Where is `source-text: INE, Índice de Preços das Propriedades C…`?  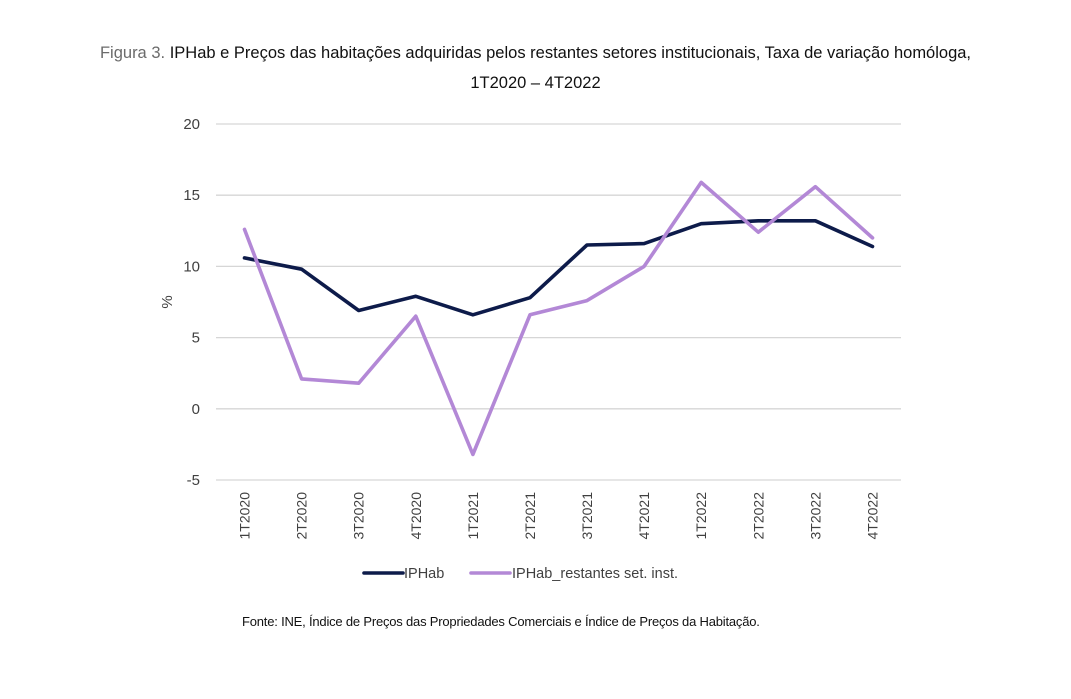
source-text: INE, Índice de Preços das Propriedades C… is located at coordinates (520, 621).